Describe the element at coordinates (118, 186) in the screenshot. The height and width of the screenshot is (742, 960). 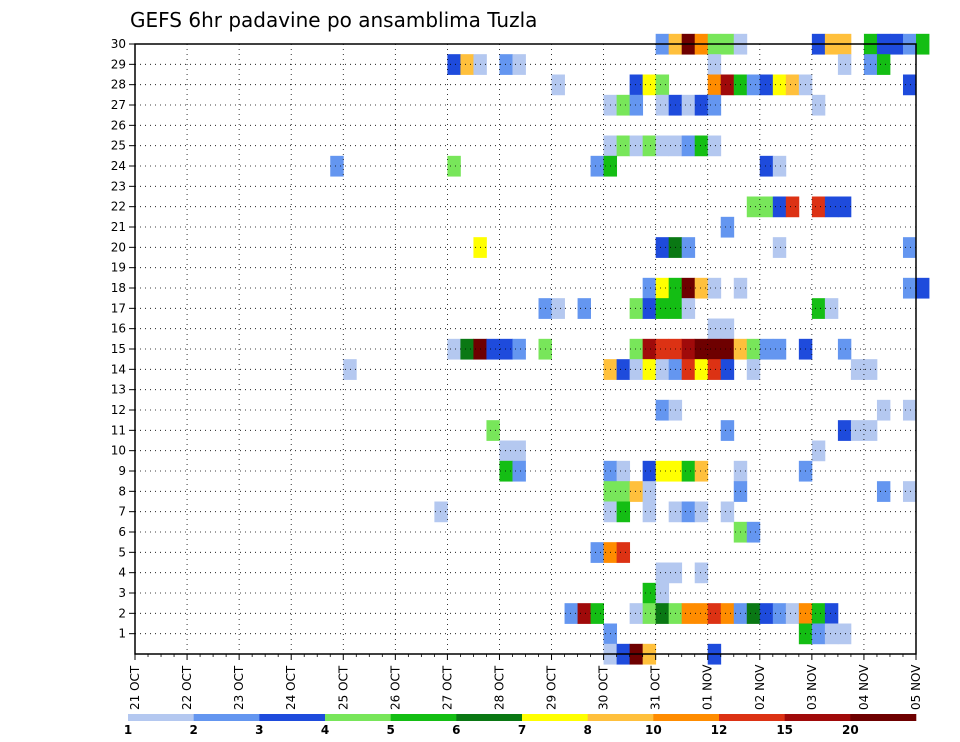
I see `y-tick-label: 23` at that location.